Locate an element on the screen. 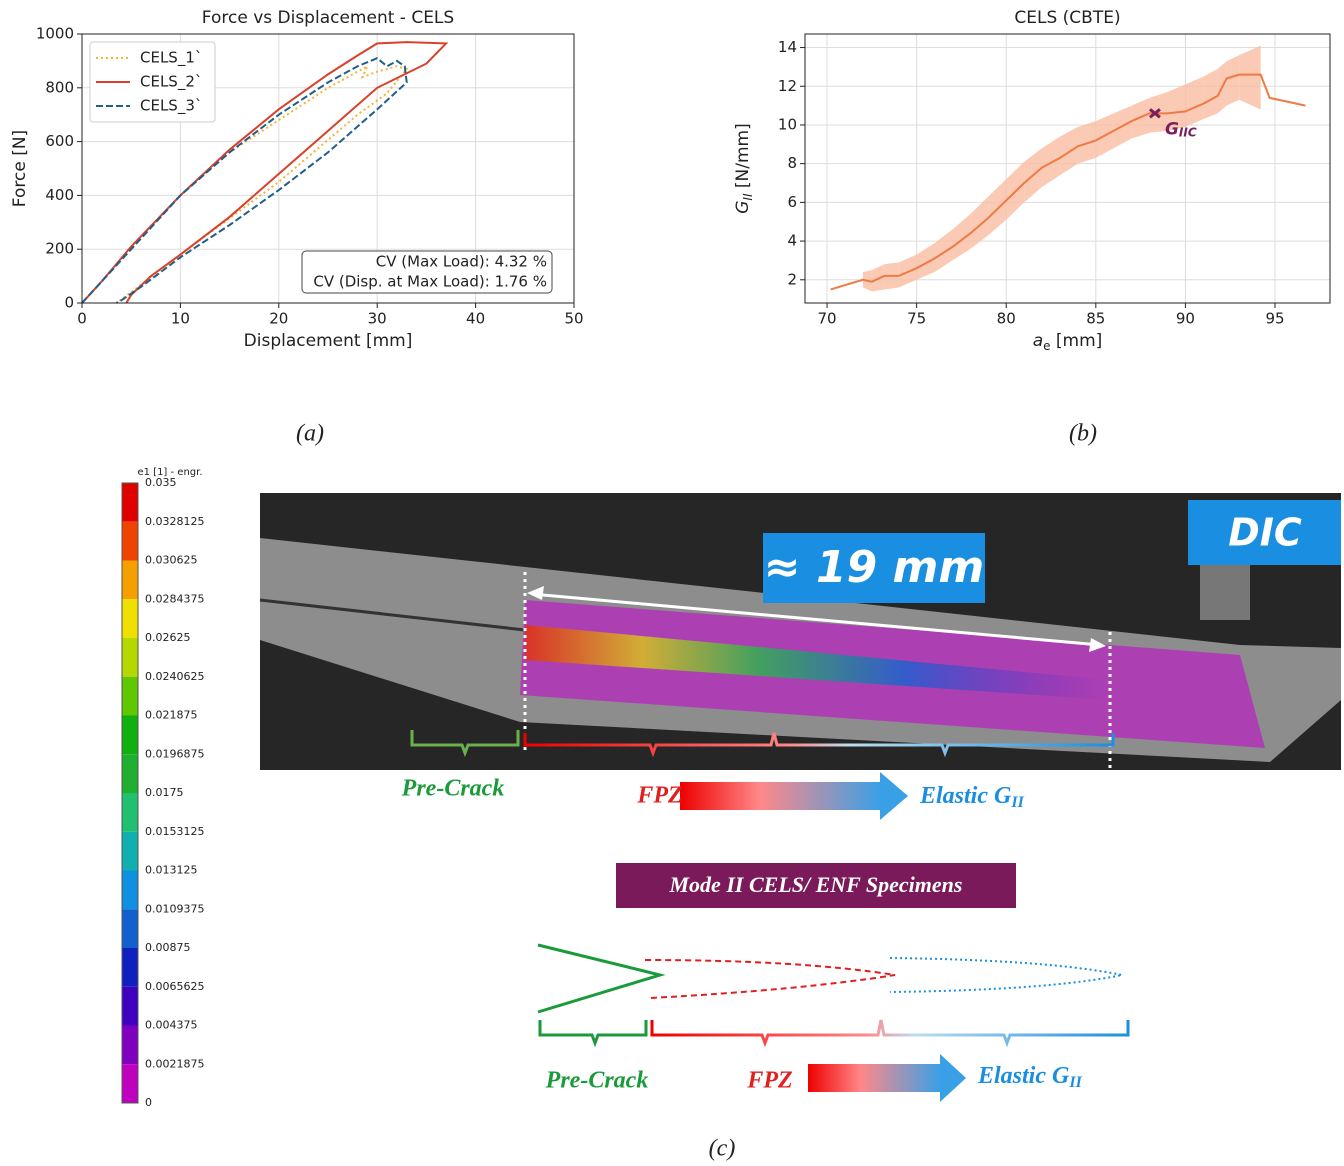 Image resolution: width=1344 pixels, height=1166 pixels. colorbar-label: 0 is located at coordinates (148, 1102).